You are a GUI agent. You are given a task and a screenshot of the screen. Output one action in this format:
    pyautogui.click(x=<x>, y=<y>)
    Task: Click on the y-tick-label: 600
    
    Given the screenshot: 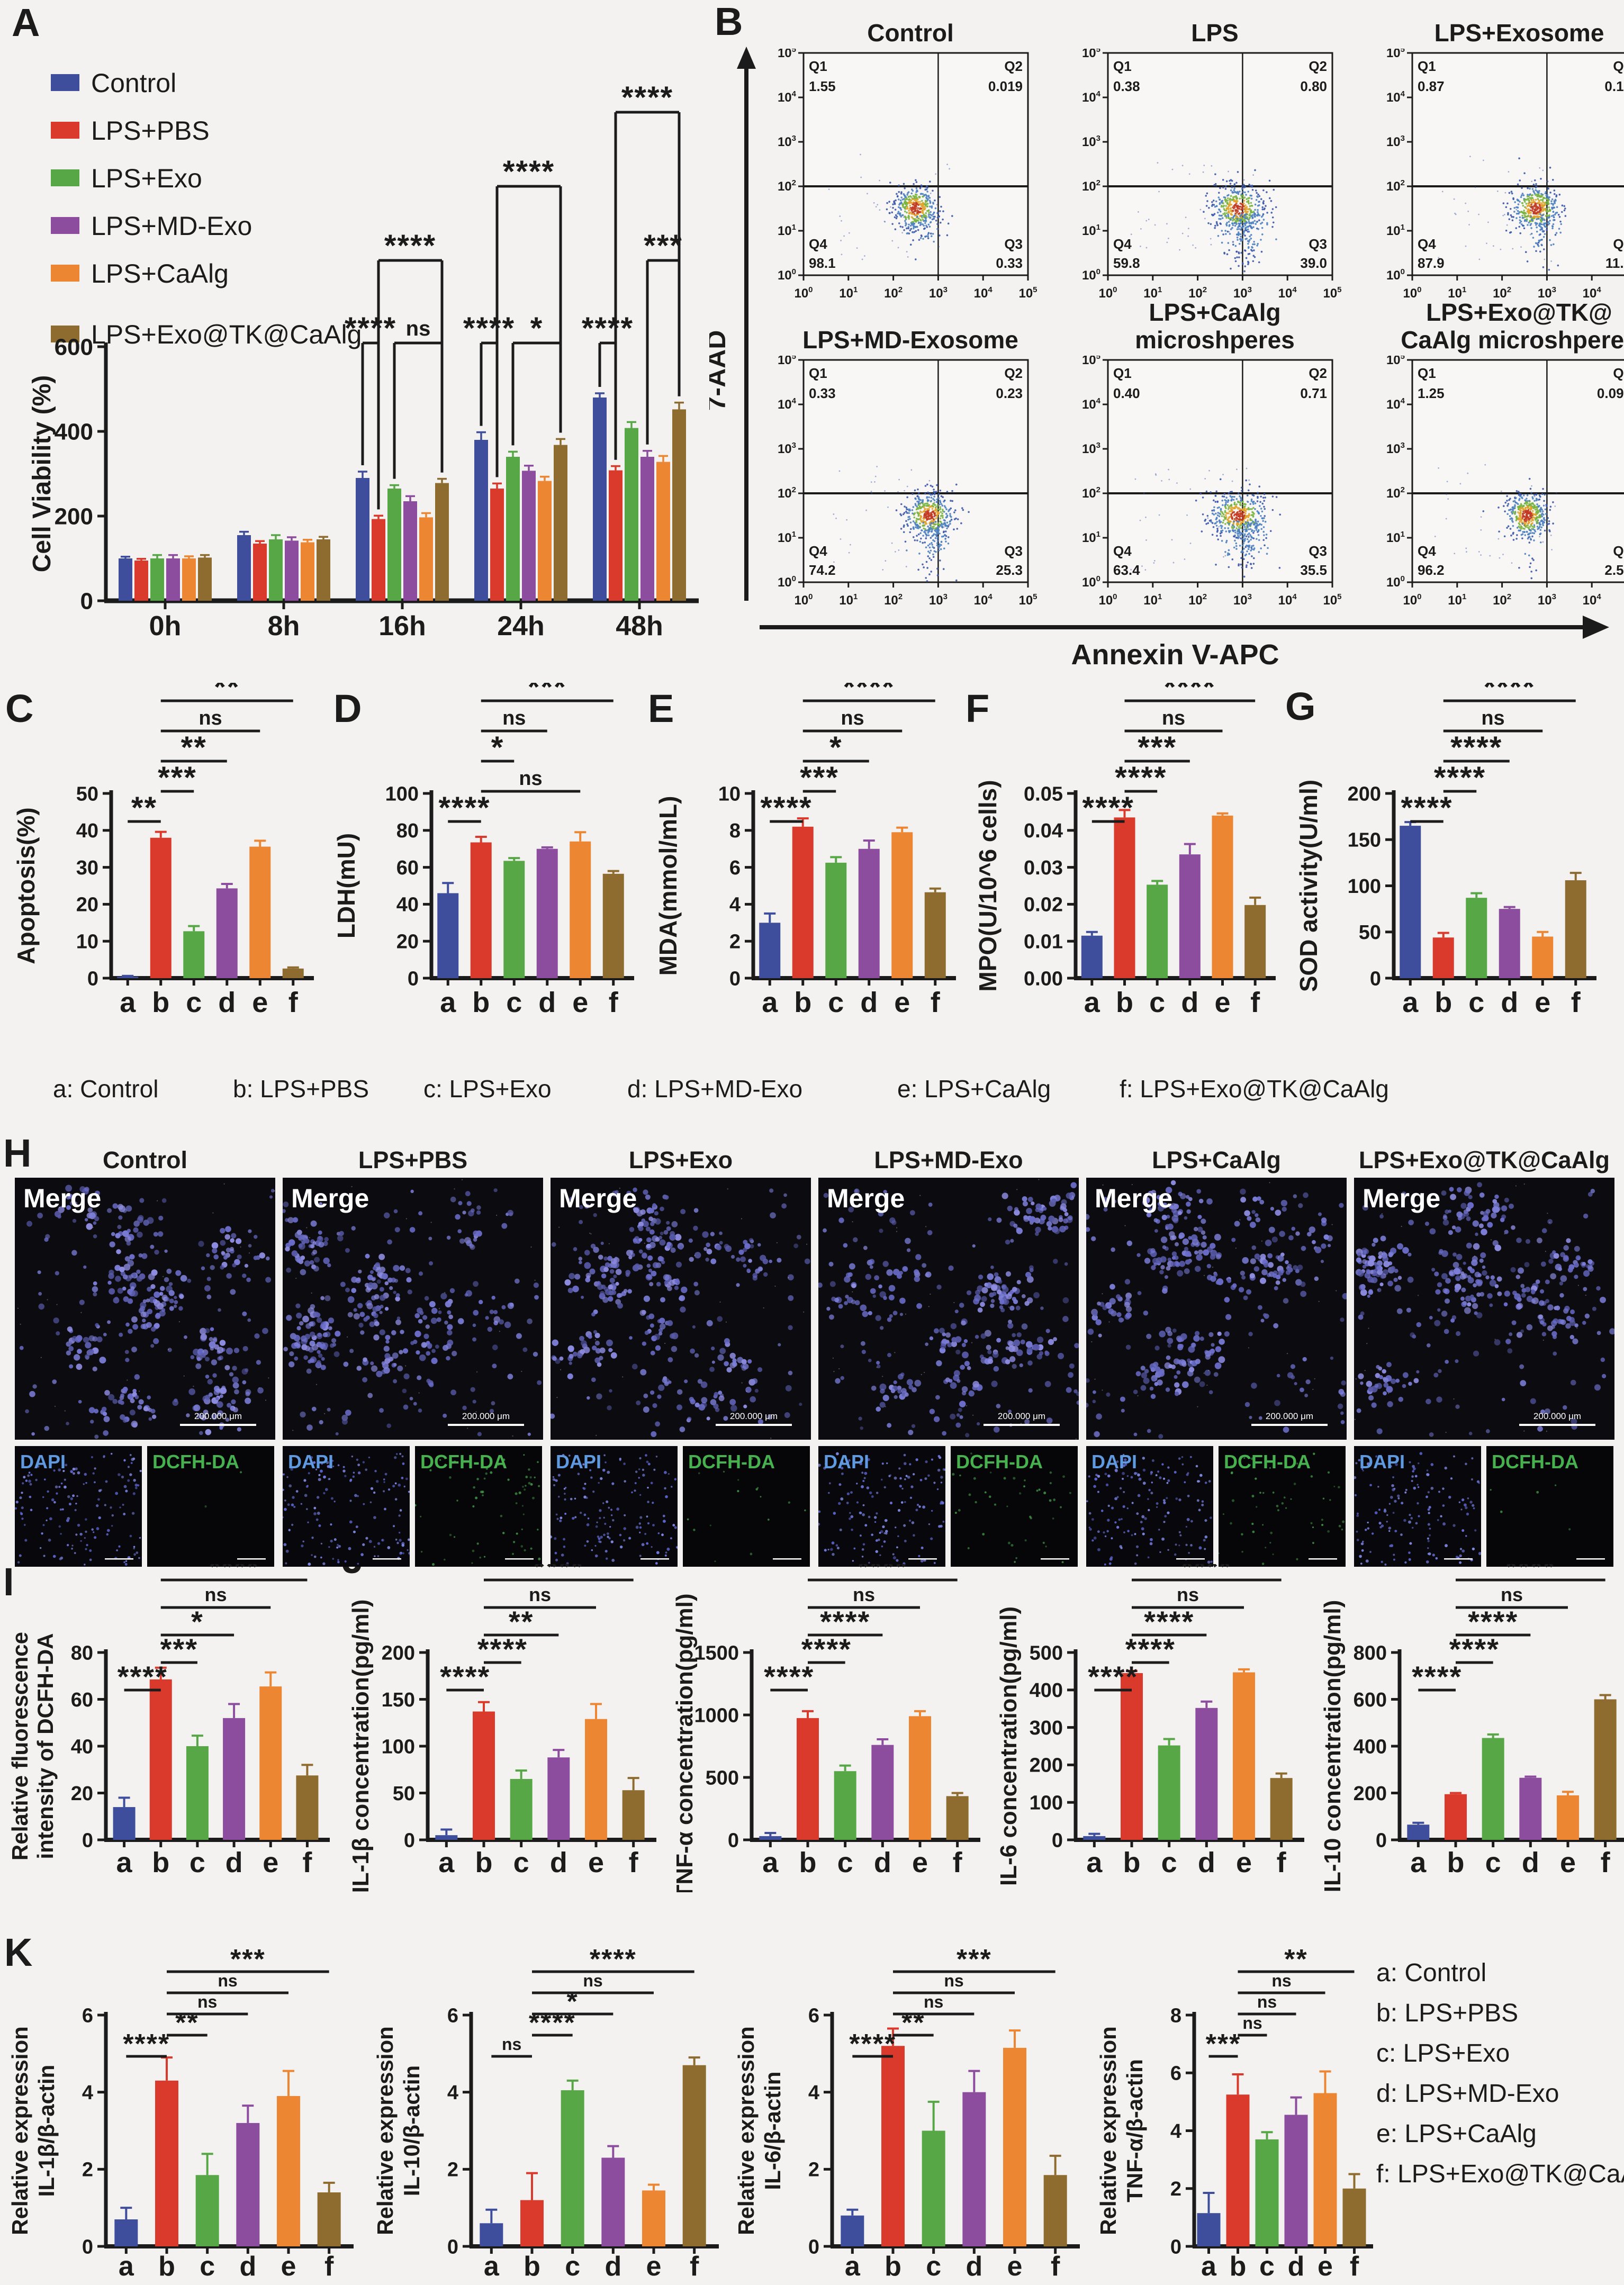 What is the action you would take?
    pyautogui.click(x=1370, y=1700)
    